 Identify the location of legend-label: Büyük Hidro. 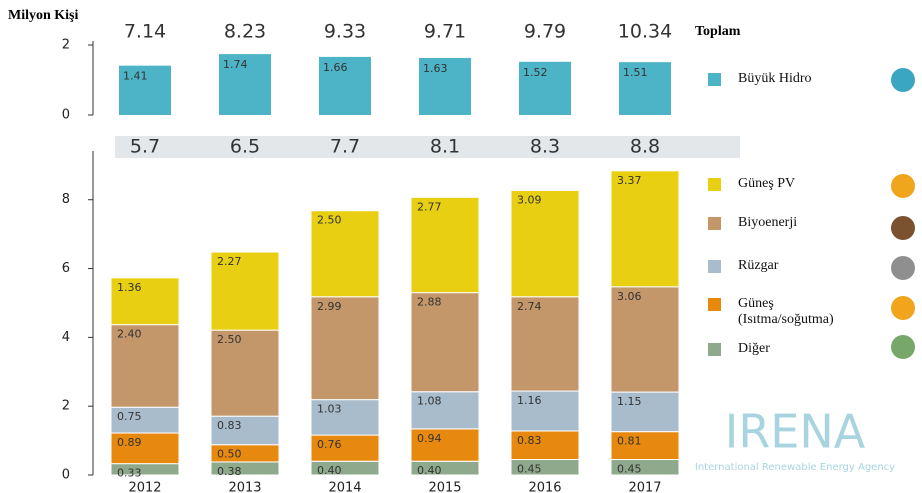
(775, 78).